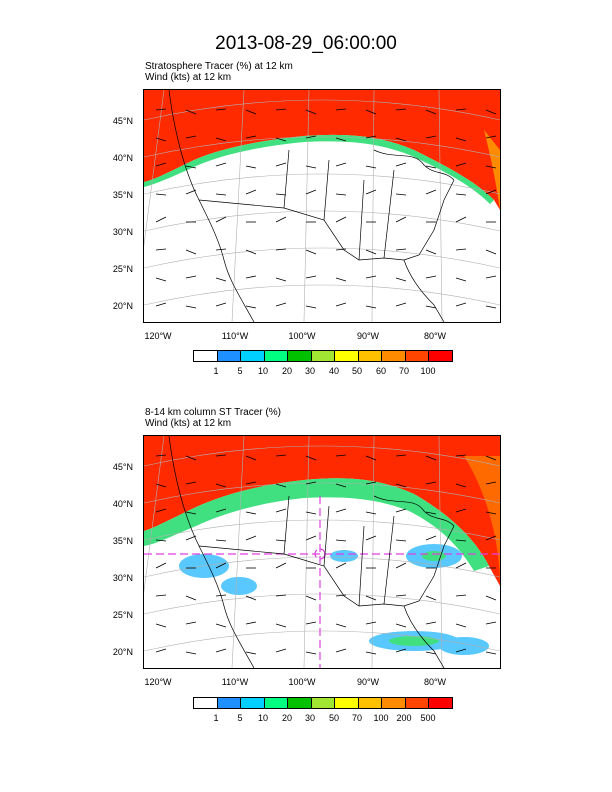  Describe the element at coordinates (122, 195) in the screenshot. I see `lat-label-35n: 35°N` at that location.